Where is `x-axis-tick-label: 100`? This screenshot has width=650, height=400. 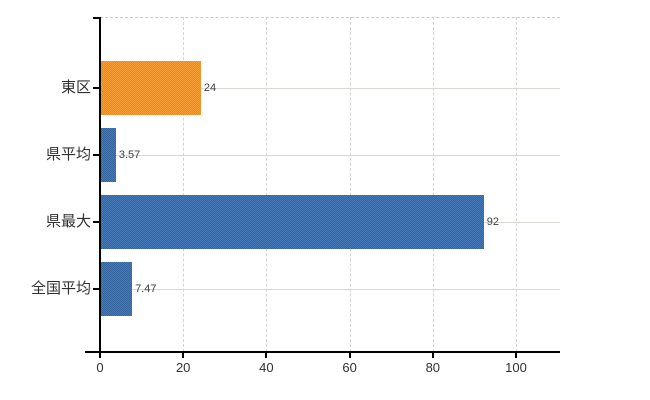
x-axis-tick-label: 100 is located at coordinates (516, 367).